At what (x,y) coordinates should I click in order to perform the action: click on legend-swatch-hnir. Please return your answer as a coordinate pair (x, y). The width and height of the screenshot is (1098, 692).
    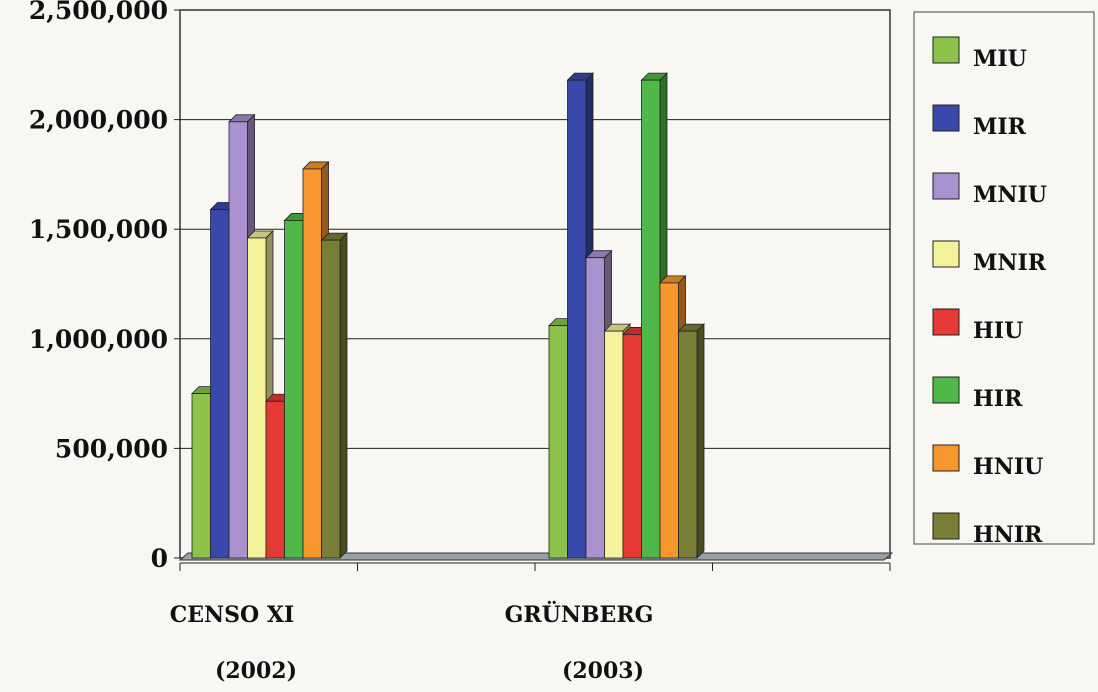
    Looking at the image, I should click on (946, 526).